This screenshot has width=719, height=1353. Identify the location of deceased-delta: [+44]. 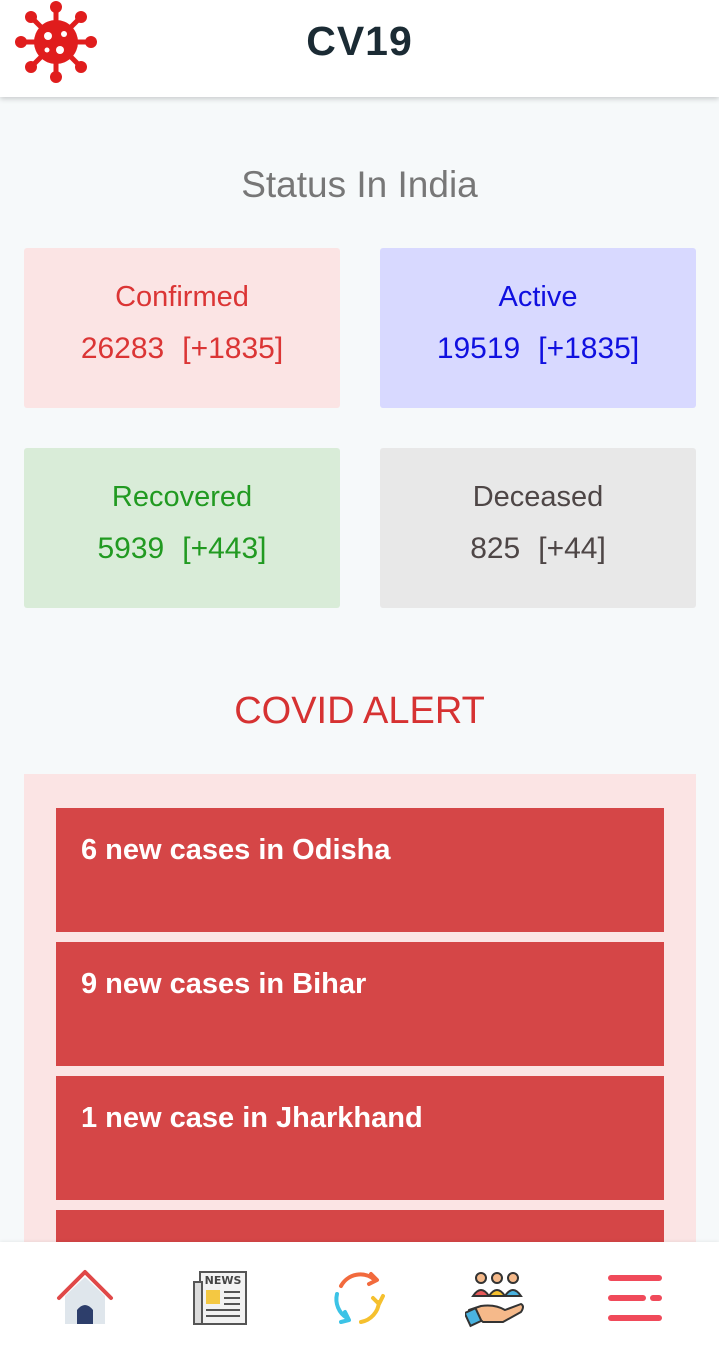
(572, 548).